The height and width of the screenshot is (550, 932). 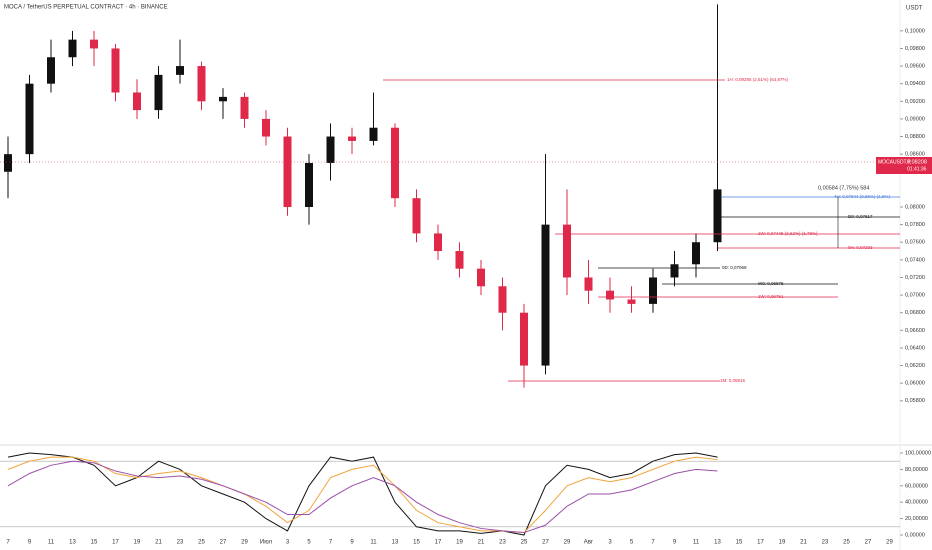 What do you see at coordinates (610, 543) in the screenshot?
I see `x-tick-label: 3` at bounding box center [610, 543].